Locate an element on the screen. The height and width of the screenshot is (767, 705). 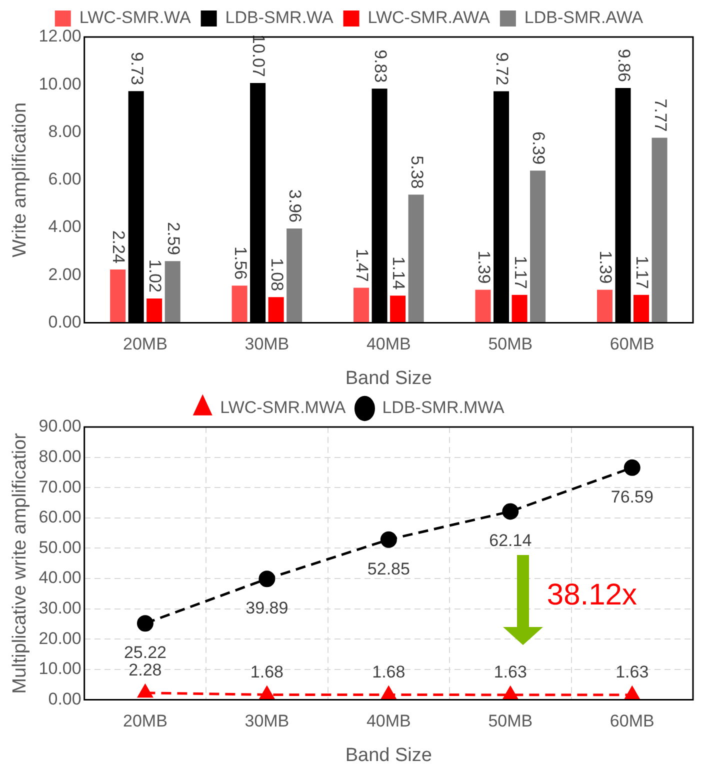
data-label: 1.08 is located at coordinates (276, 275).